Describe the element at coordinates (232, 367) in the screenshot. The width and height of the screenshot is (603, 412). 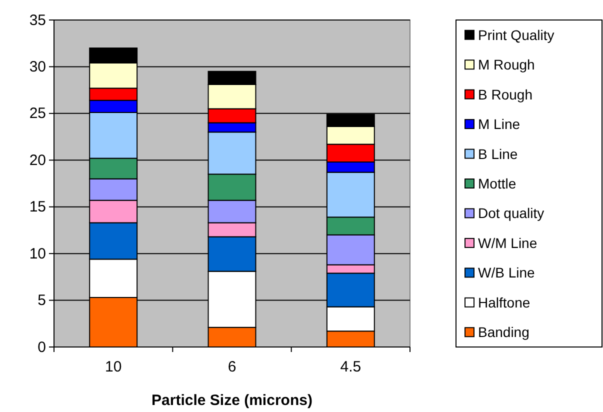
I see `x-tick-label: 6` at that location.